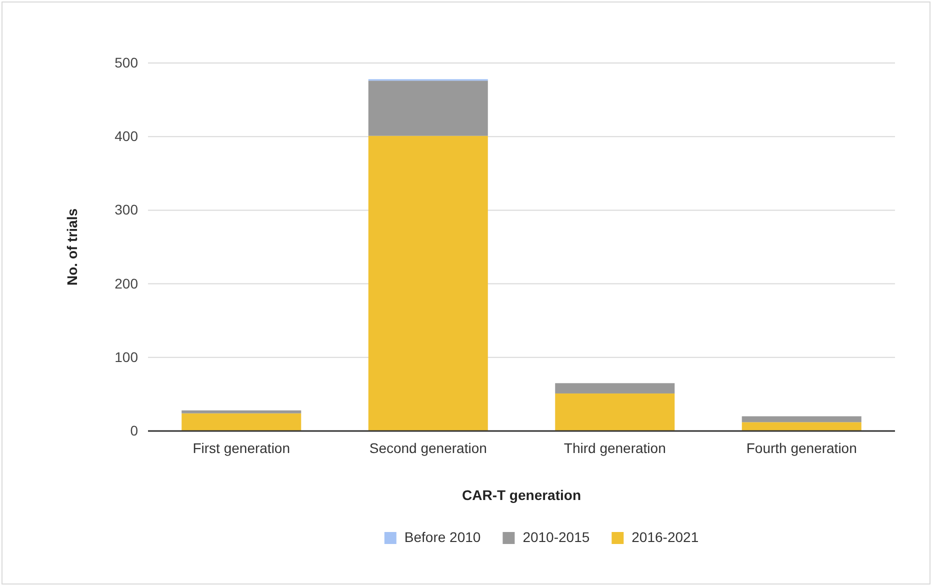  I want to click on x-tick-label: Second generation, so click(428, 448).